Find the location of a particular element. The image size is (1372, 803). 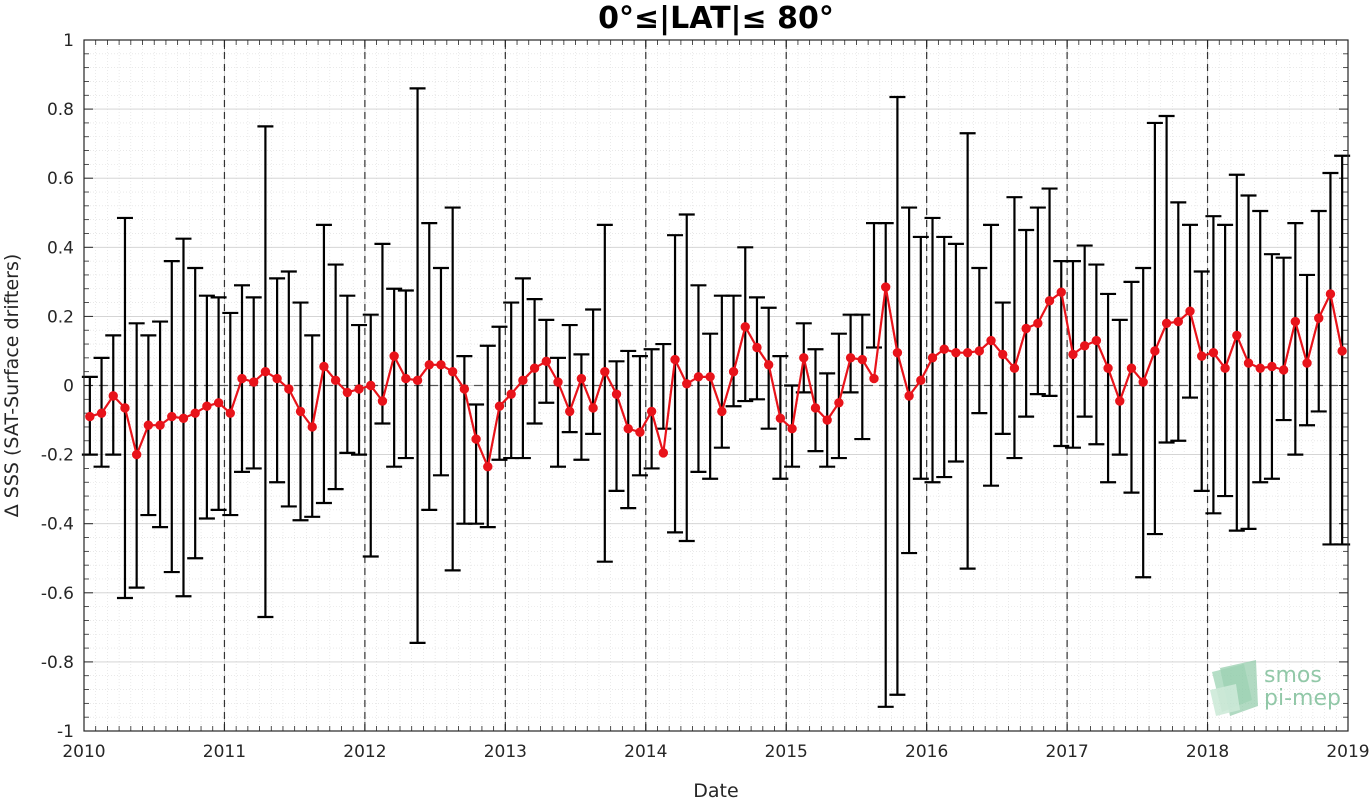

x-axis-label: Date is located at coordinates (715, 789).